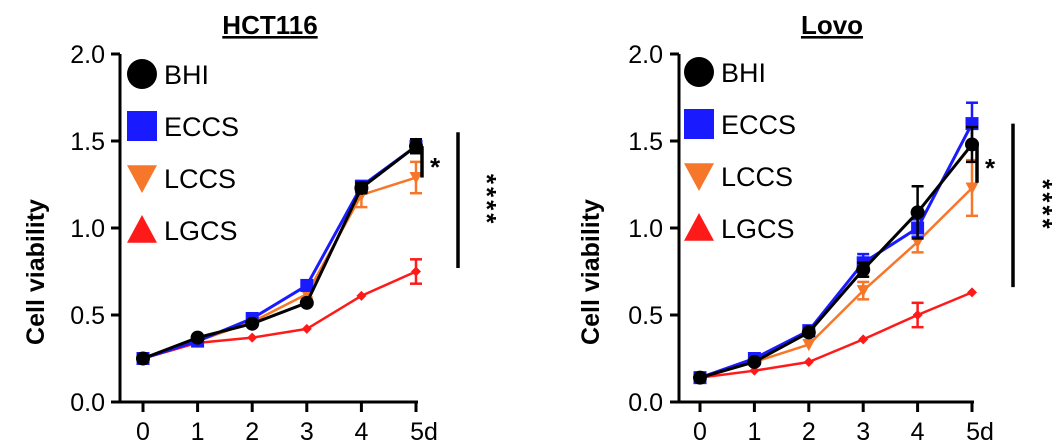 This screenshot has height=442, width=1052. What do you see at coordinates (832, 25) in the screenshot?
I see `chart-title: Lovo` at bounding box center [832, 25].